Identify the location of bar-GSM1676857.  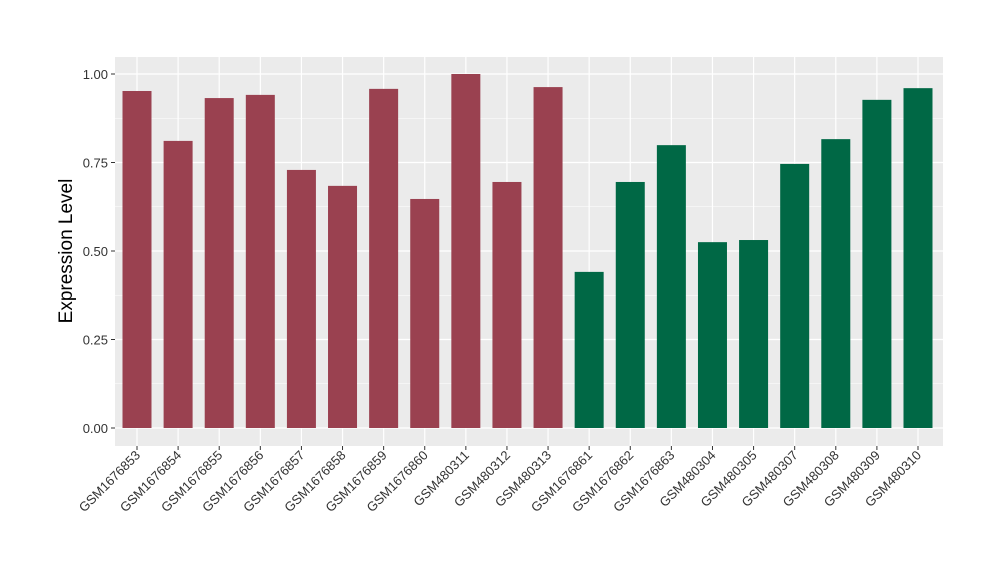
(301, 298).